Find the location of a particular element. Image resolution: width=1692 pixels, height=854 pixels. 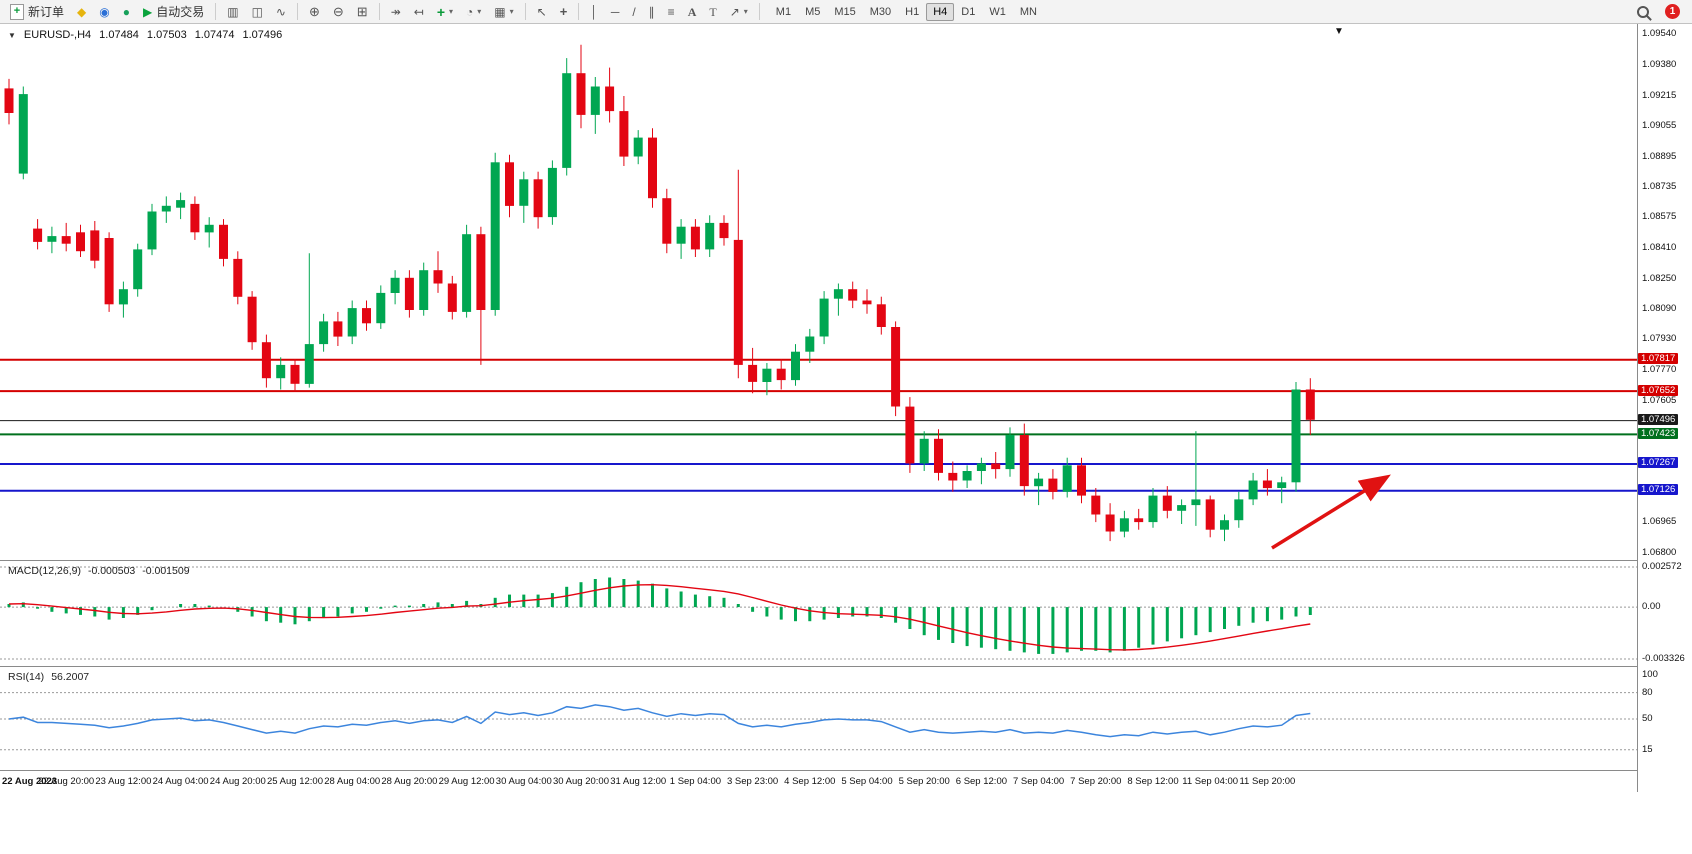

timeframe-m1: M1 is located at coordinates (783, 11).